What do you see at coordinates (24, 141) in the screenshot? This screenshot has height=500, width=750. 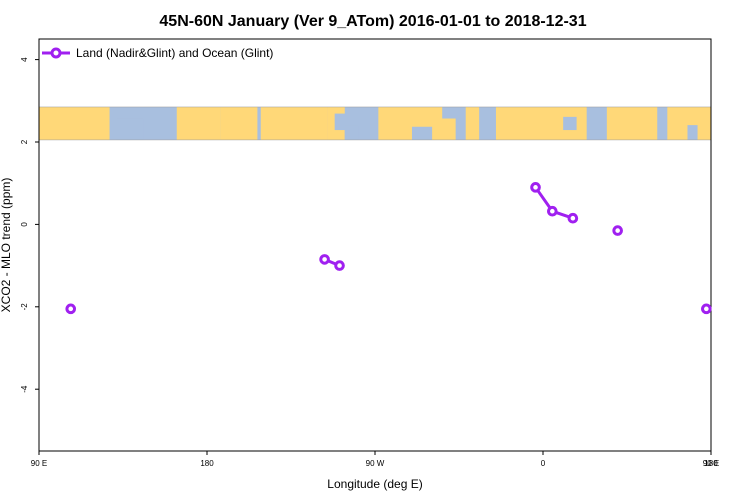 I see `y-tick-label: 2` at bounding box center [24, 141].